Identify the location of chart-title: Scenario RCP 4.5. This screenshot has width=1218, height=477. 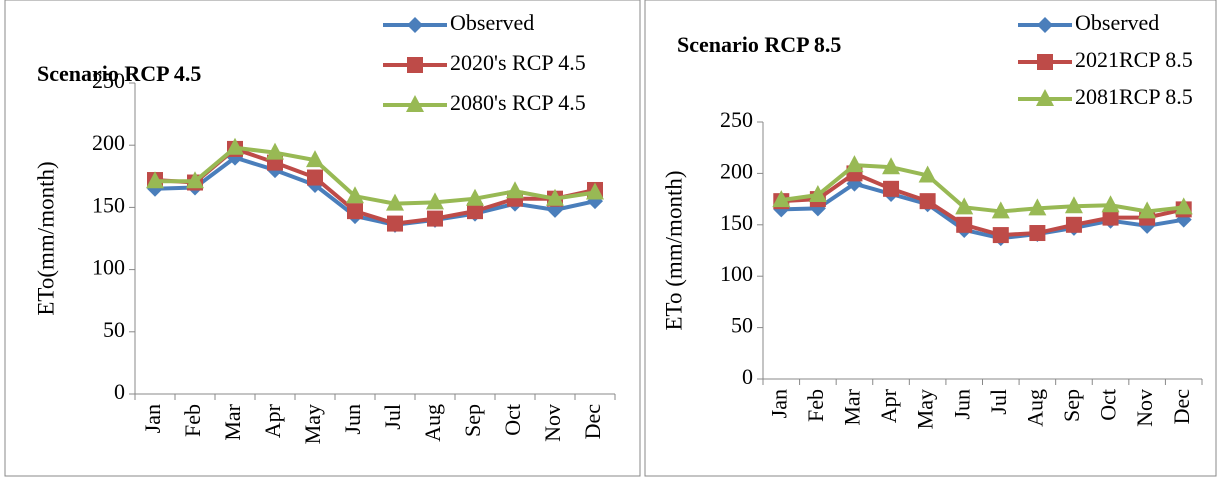
(119, 73).